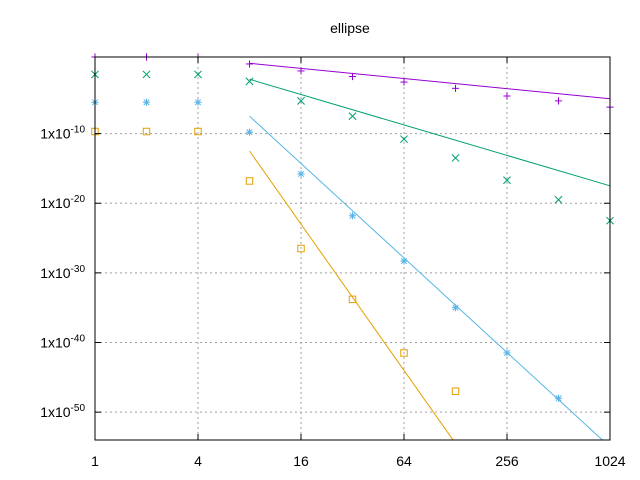 This screenshot has width=640, height=480. What do you see at coordinates (198, 461) in the screenshot?
I see `x-tick-label: 4` at bounding box center [198, 461].